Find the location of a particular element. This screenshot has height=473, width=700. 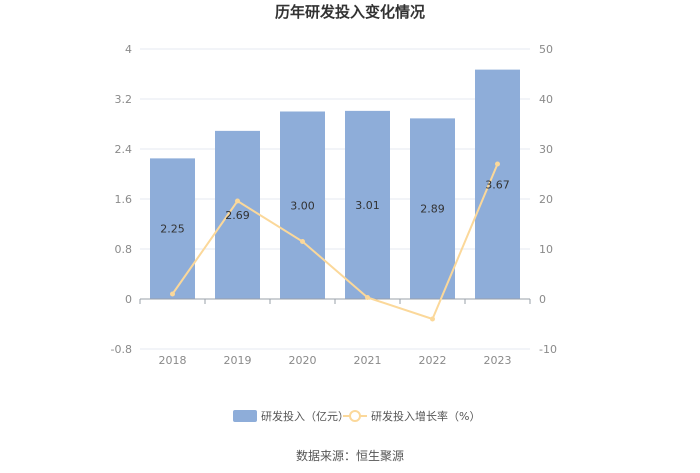

left-tick-label: 2.4 is located at coordinates (124, 149).